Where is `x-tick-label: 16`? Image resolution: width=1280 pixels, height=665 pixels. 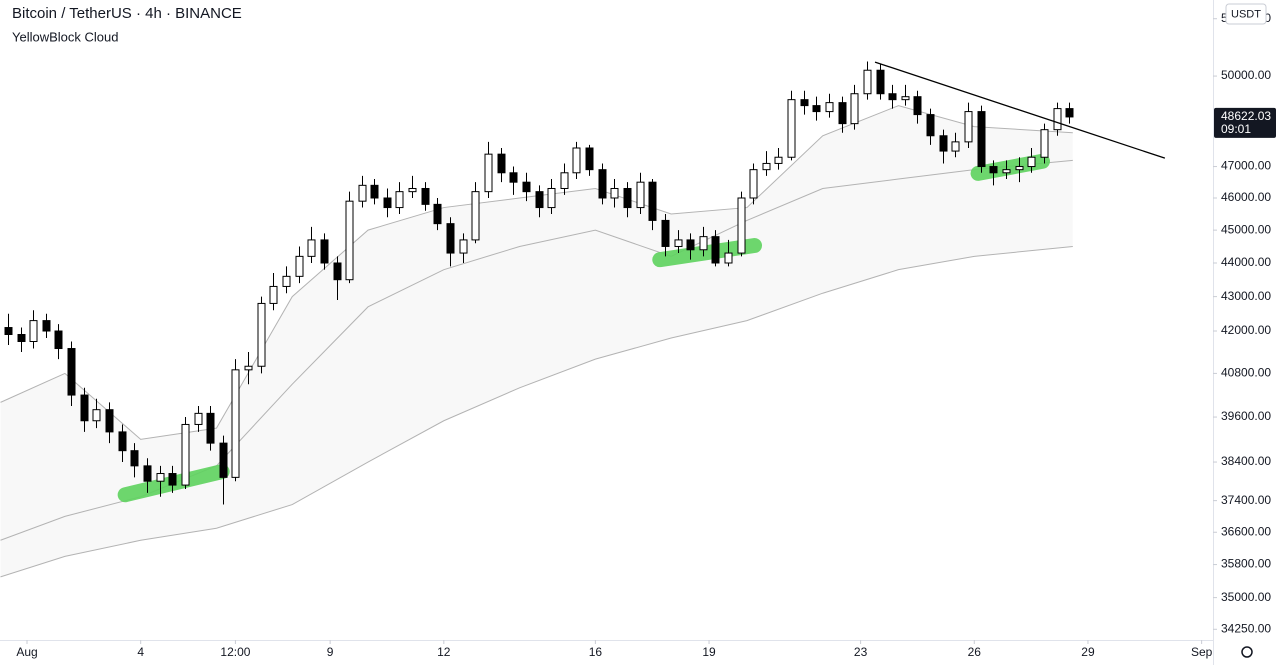
x-tick-label: 16 is located at coordinates (596, 652).